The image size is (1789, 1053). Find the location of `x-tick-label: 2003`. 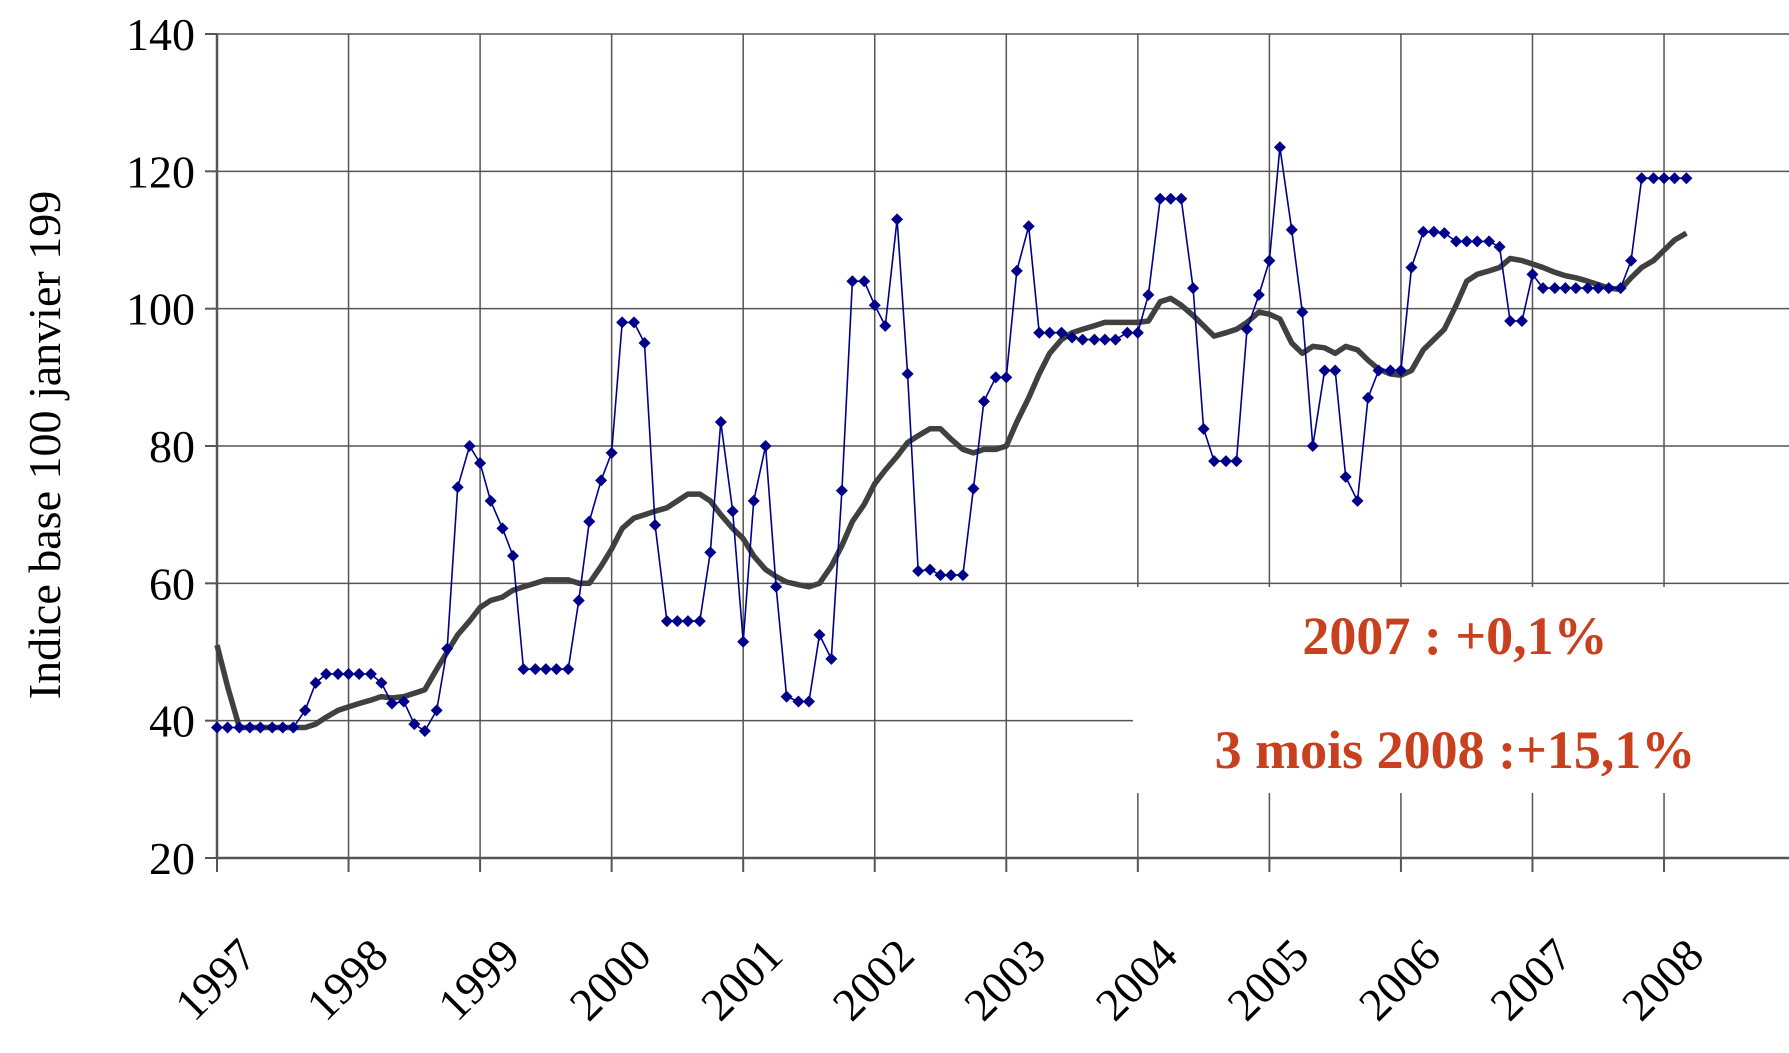

x-tick-label: 2003 is located at coordinates (1004, 979).